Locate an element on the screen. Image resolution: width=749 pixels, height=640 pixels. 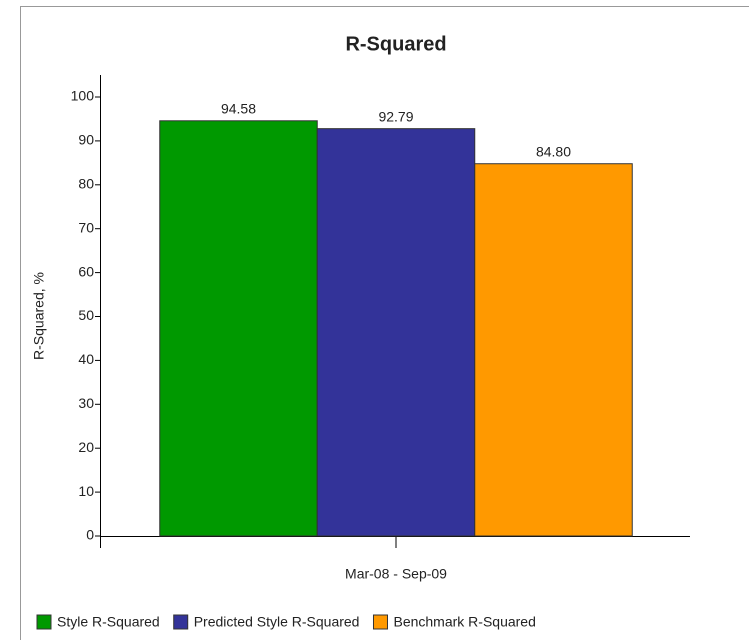
value-label: 84.80 is located at coordinates (553, 151).